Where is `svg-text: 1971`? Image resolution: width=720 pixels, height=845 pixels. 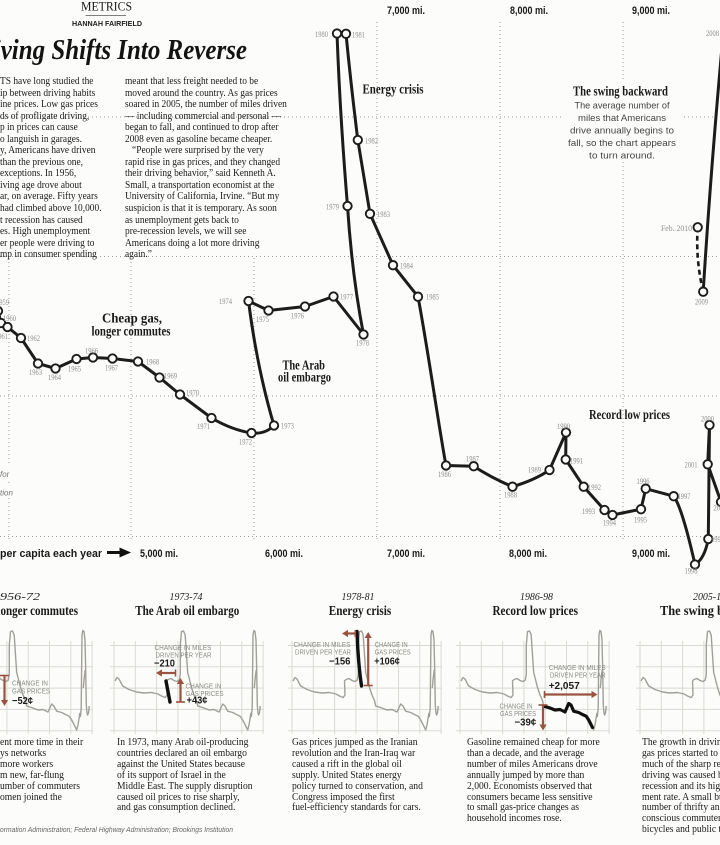 svg-text: 1971 is located at coordinates (203, 426).